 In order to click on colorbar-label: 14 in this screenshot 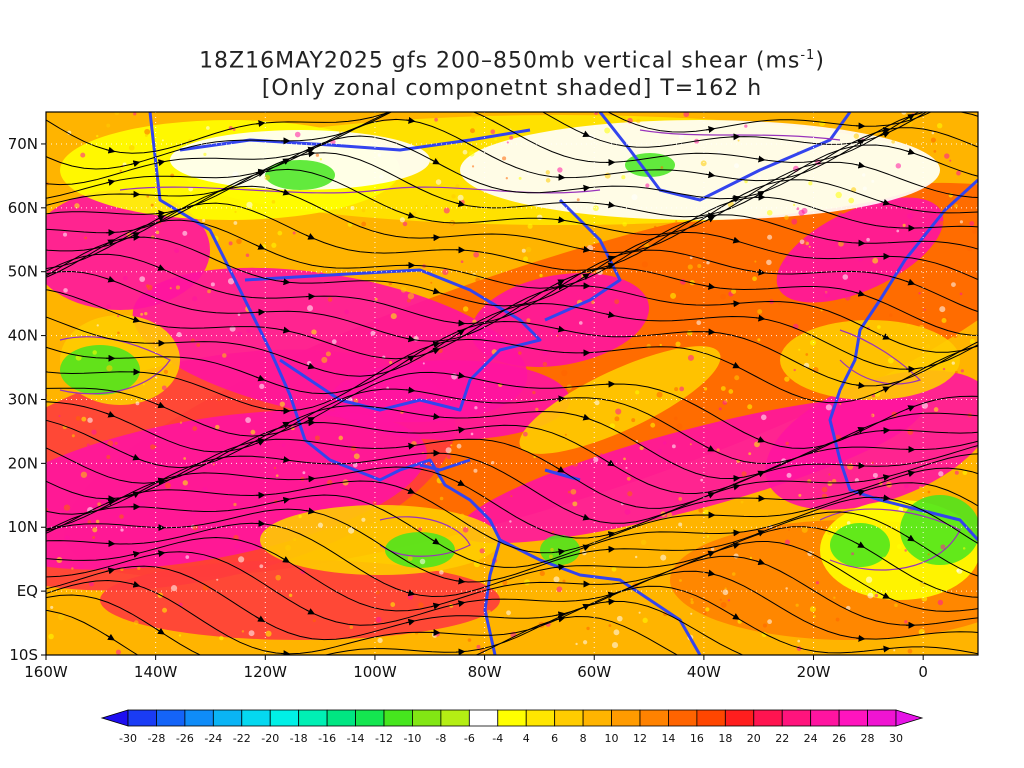, I will do `click(668, 738)`.